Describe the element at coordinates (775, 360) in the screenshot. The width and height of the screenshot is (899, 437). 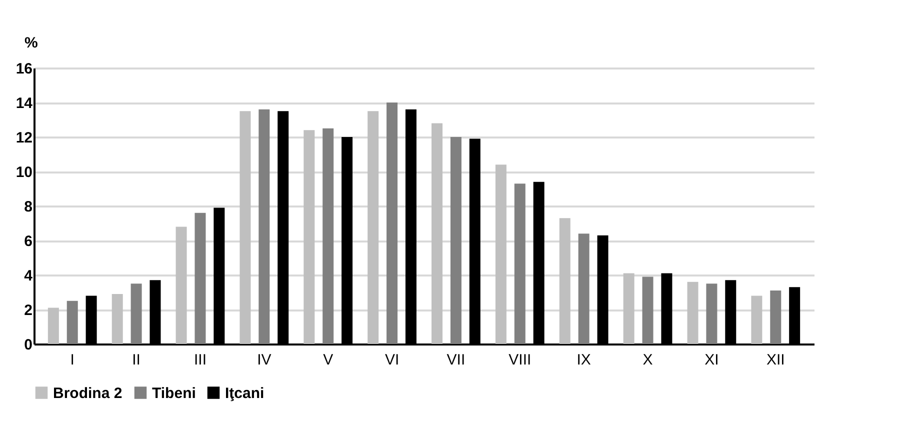
I see `x-tick-label: XII` at that location.